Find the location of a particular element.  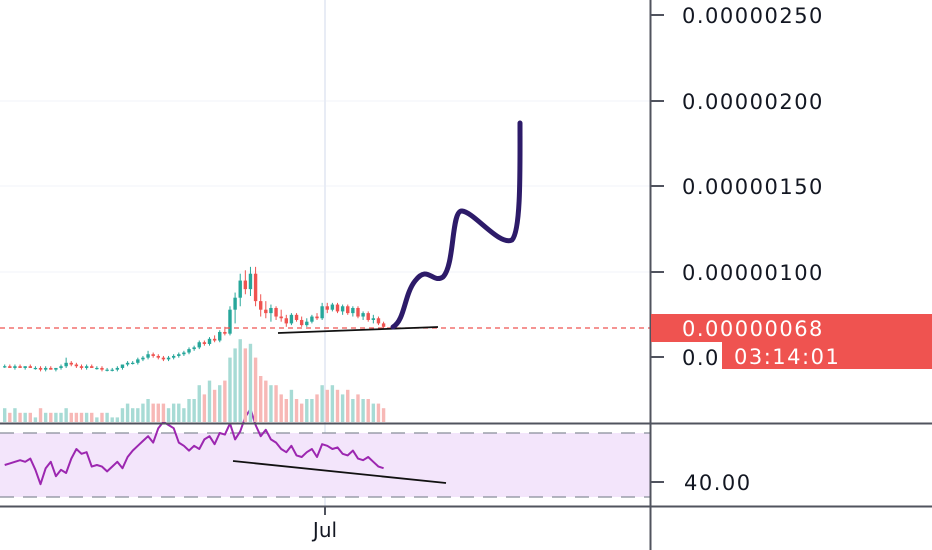

countdown-tag is located at coordinates (827, 355).